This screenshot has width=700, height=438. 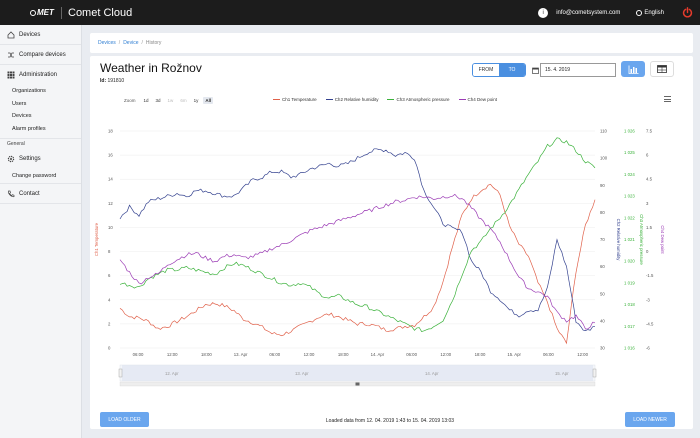 I want to click on scrollbar-grip, so click(x=357, y=384).